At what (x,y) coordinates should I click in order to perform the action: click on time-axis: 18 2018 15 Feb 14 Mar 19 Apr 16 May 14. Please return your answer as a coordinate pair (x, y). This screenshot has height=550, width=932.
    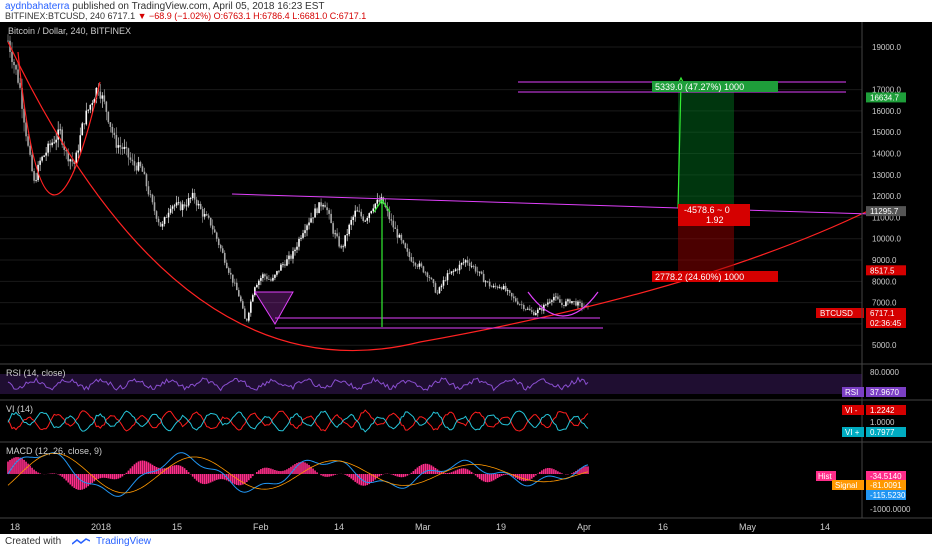
    Looking at the image, I should click on (420, 527).